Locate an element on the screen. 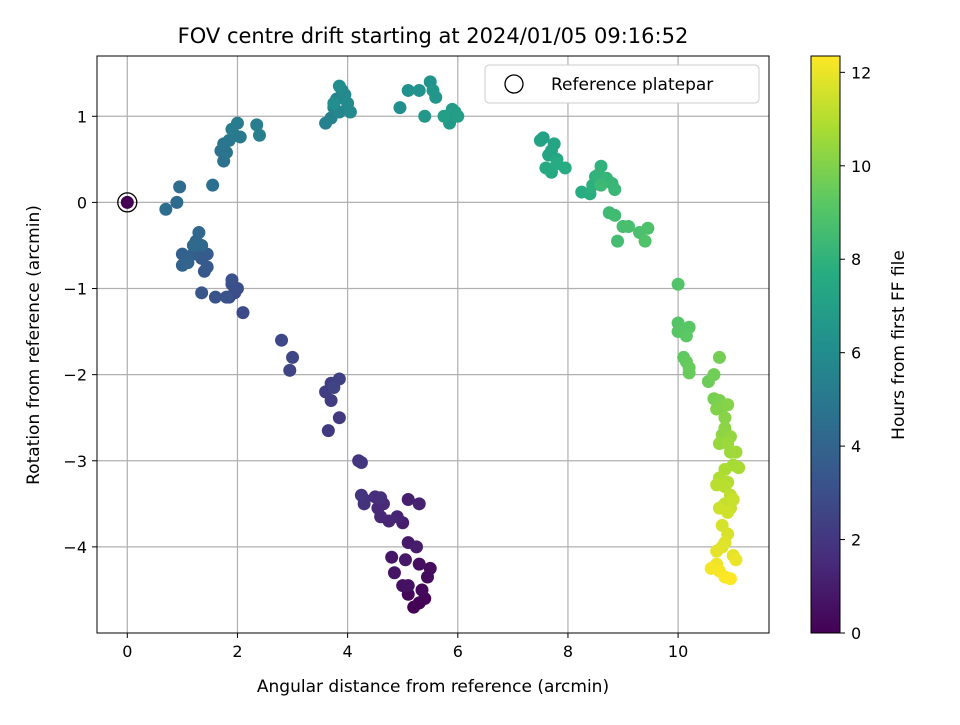 This screenshot has width=960, height=725. x-tick-label: 6 is located at coordinates (458, 651).